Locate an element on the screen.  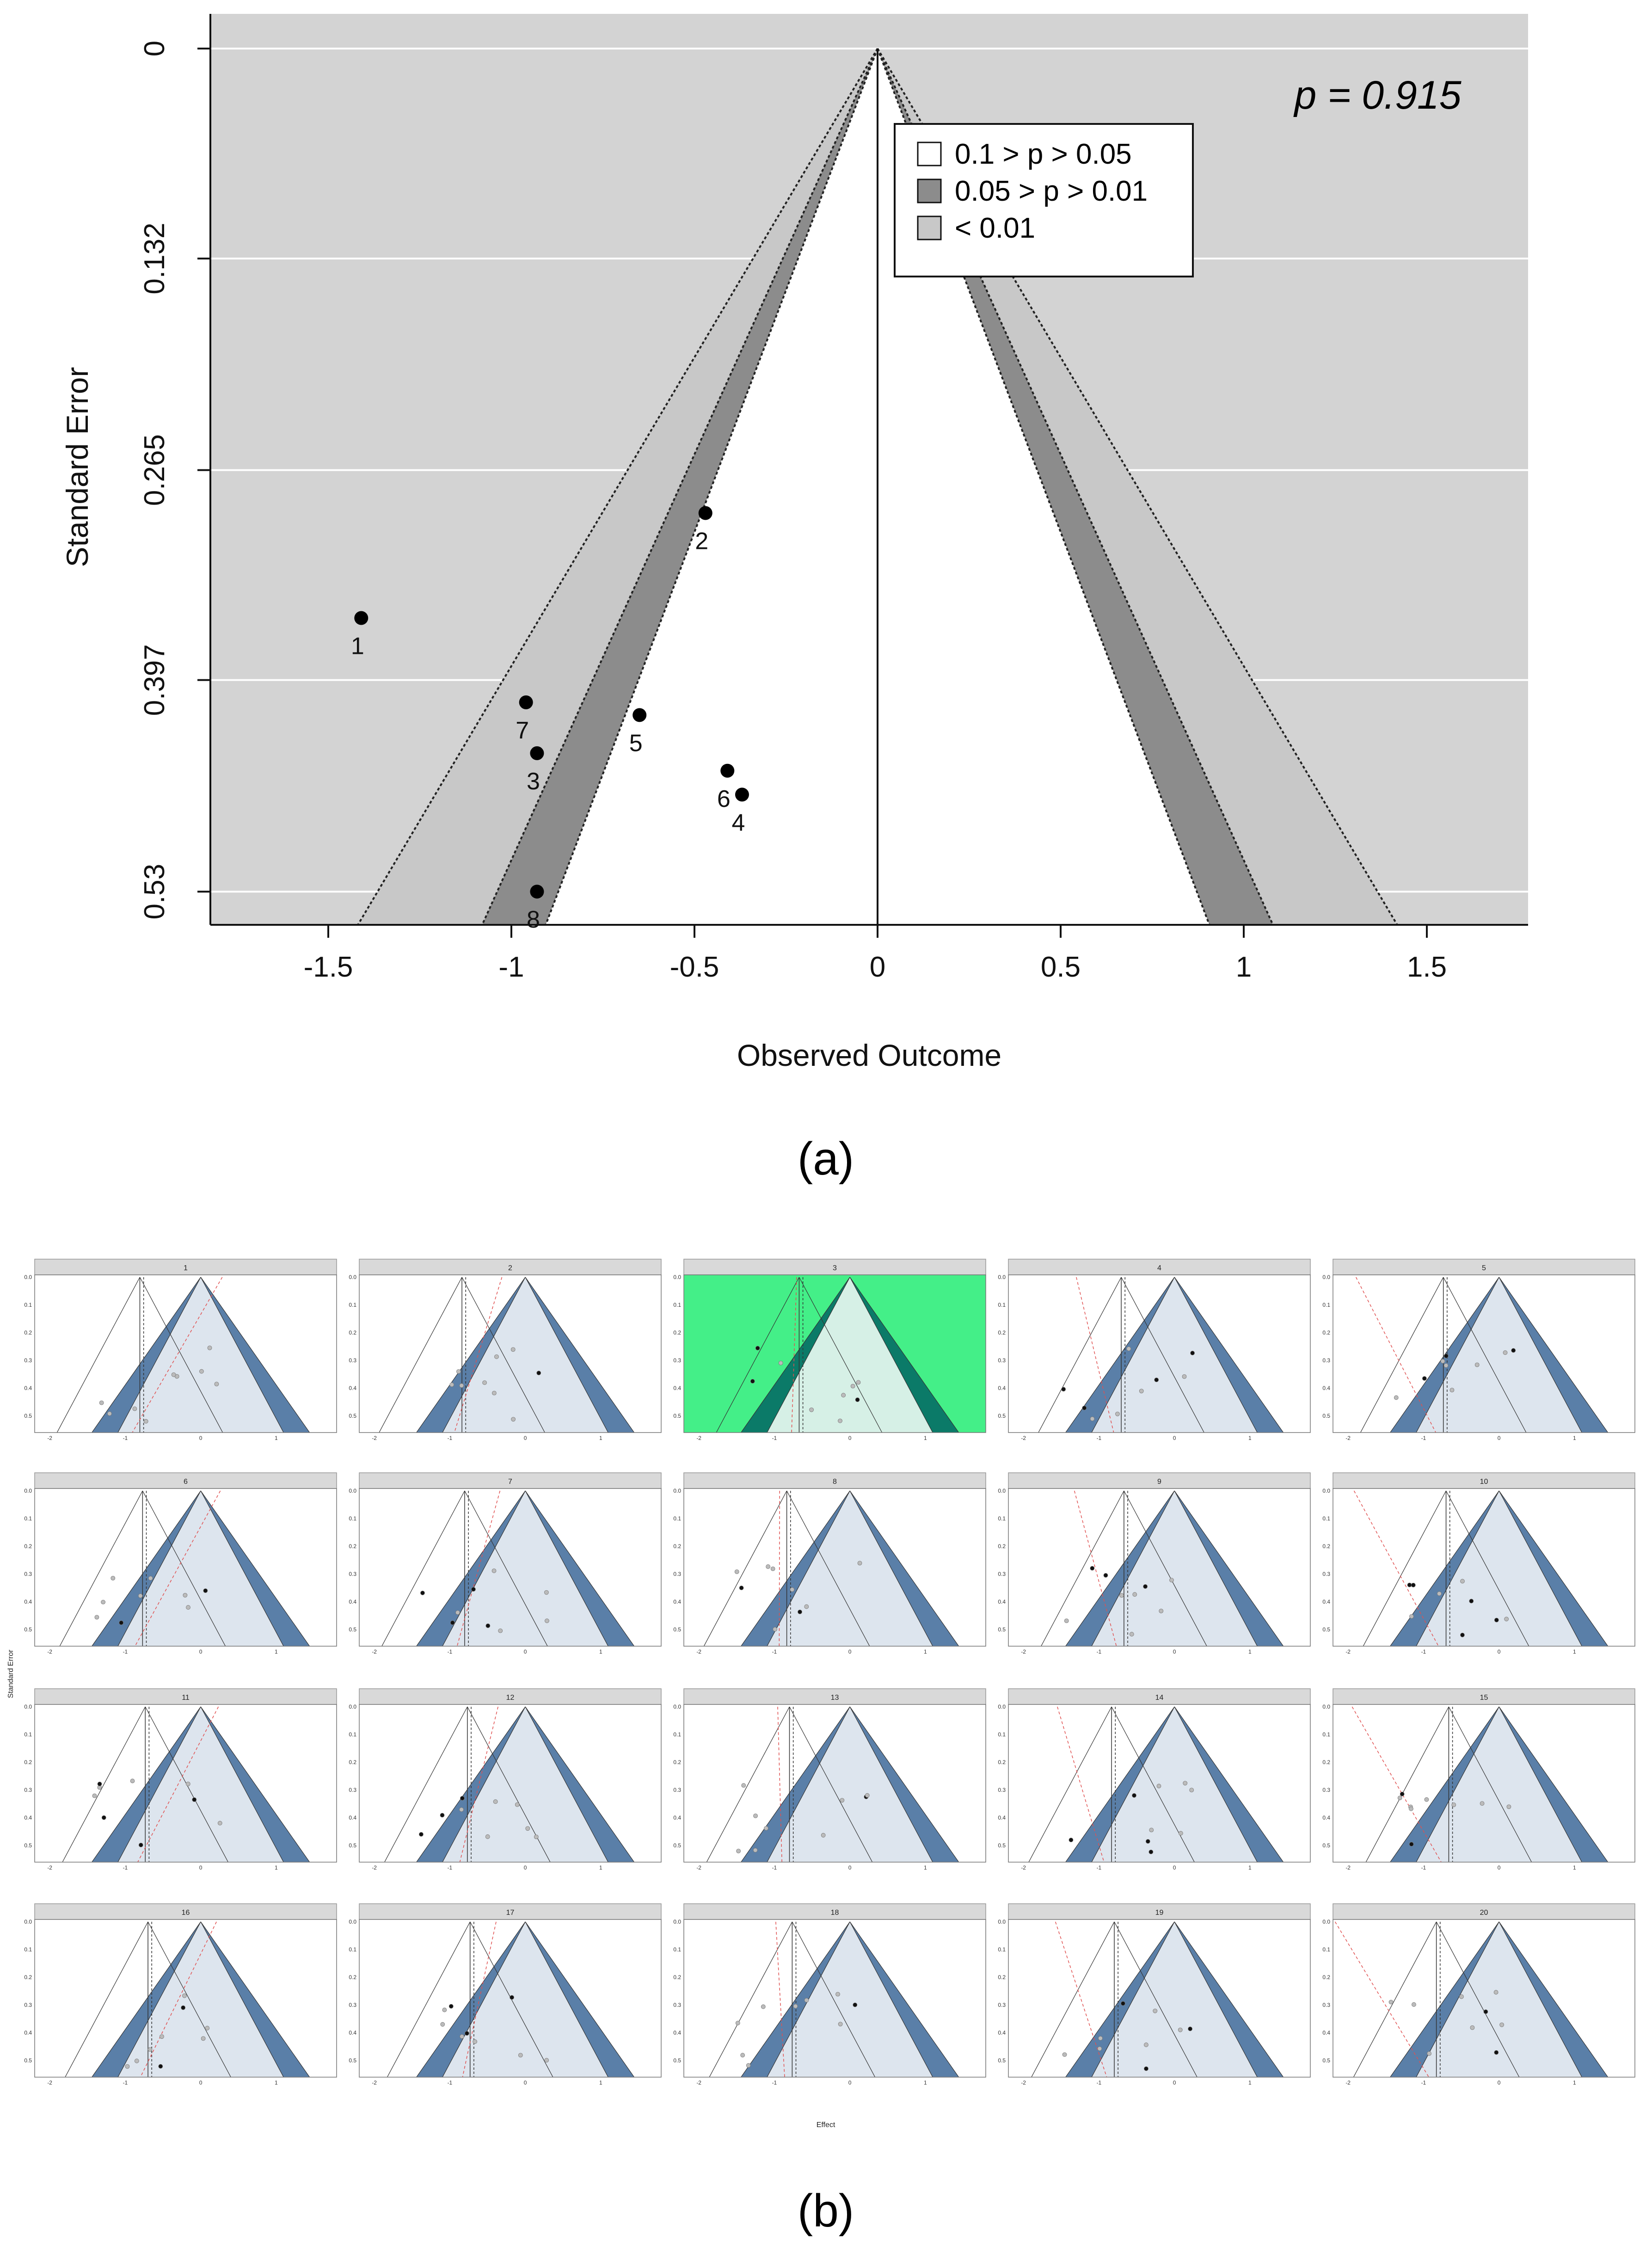
lineup-y-tick: 0.0 is located at coordinates (1326, 1707).